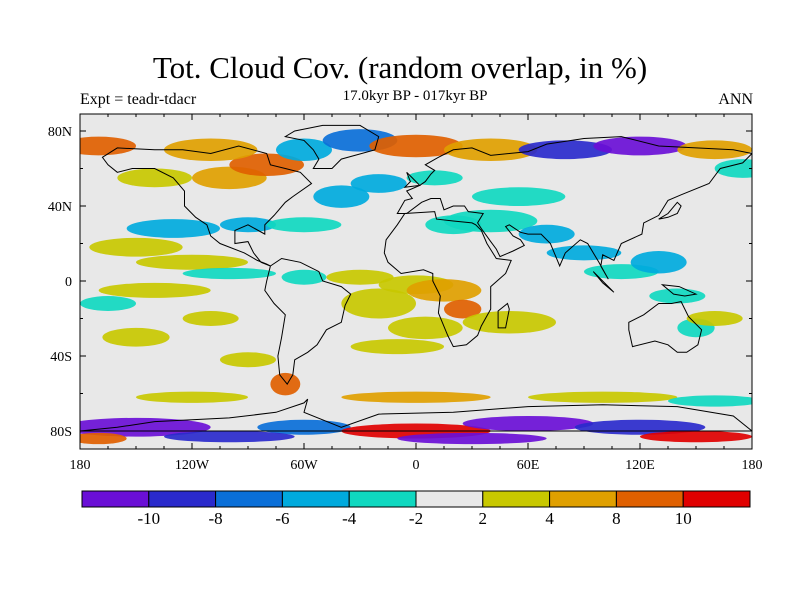 The image size is (800, 600). What do you see at coordinates (138, 99) in the screenshot?
I see `experiment-label: Expt = teadr-tdacr` at bounding box center [138, 99].